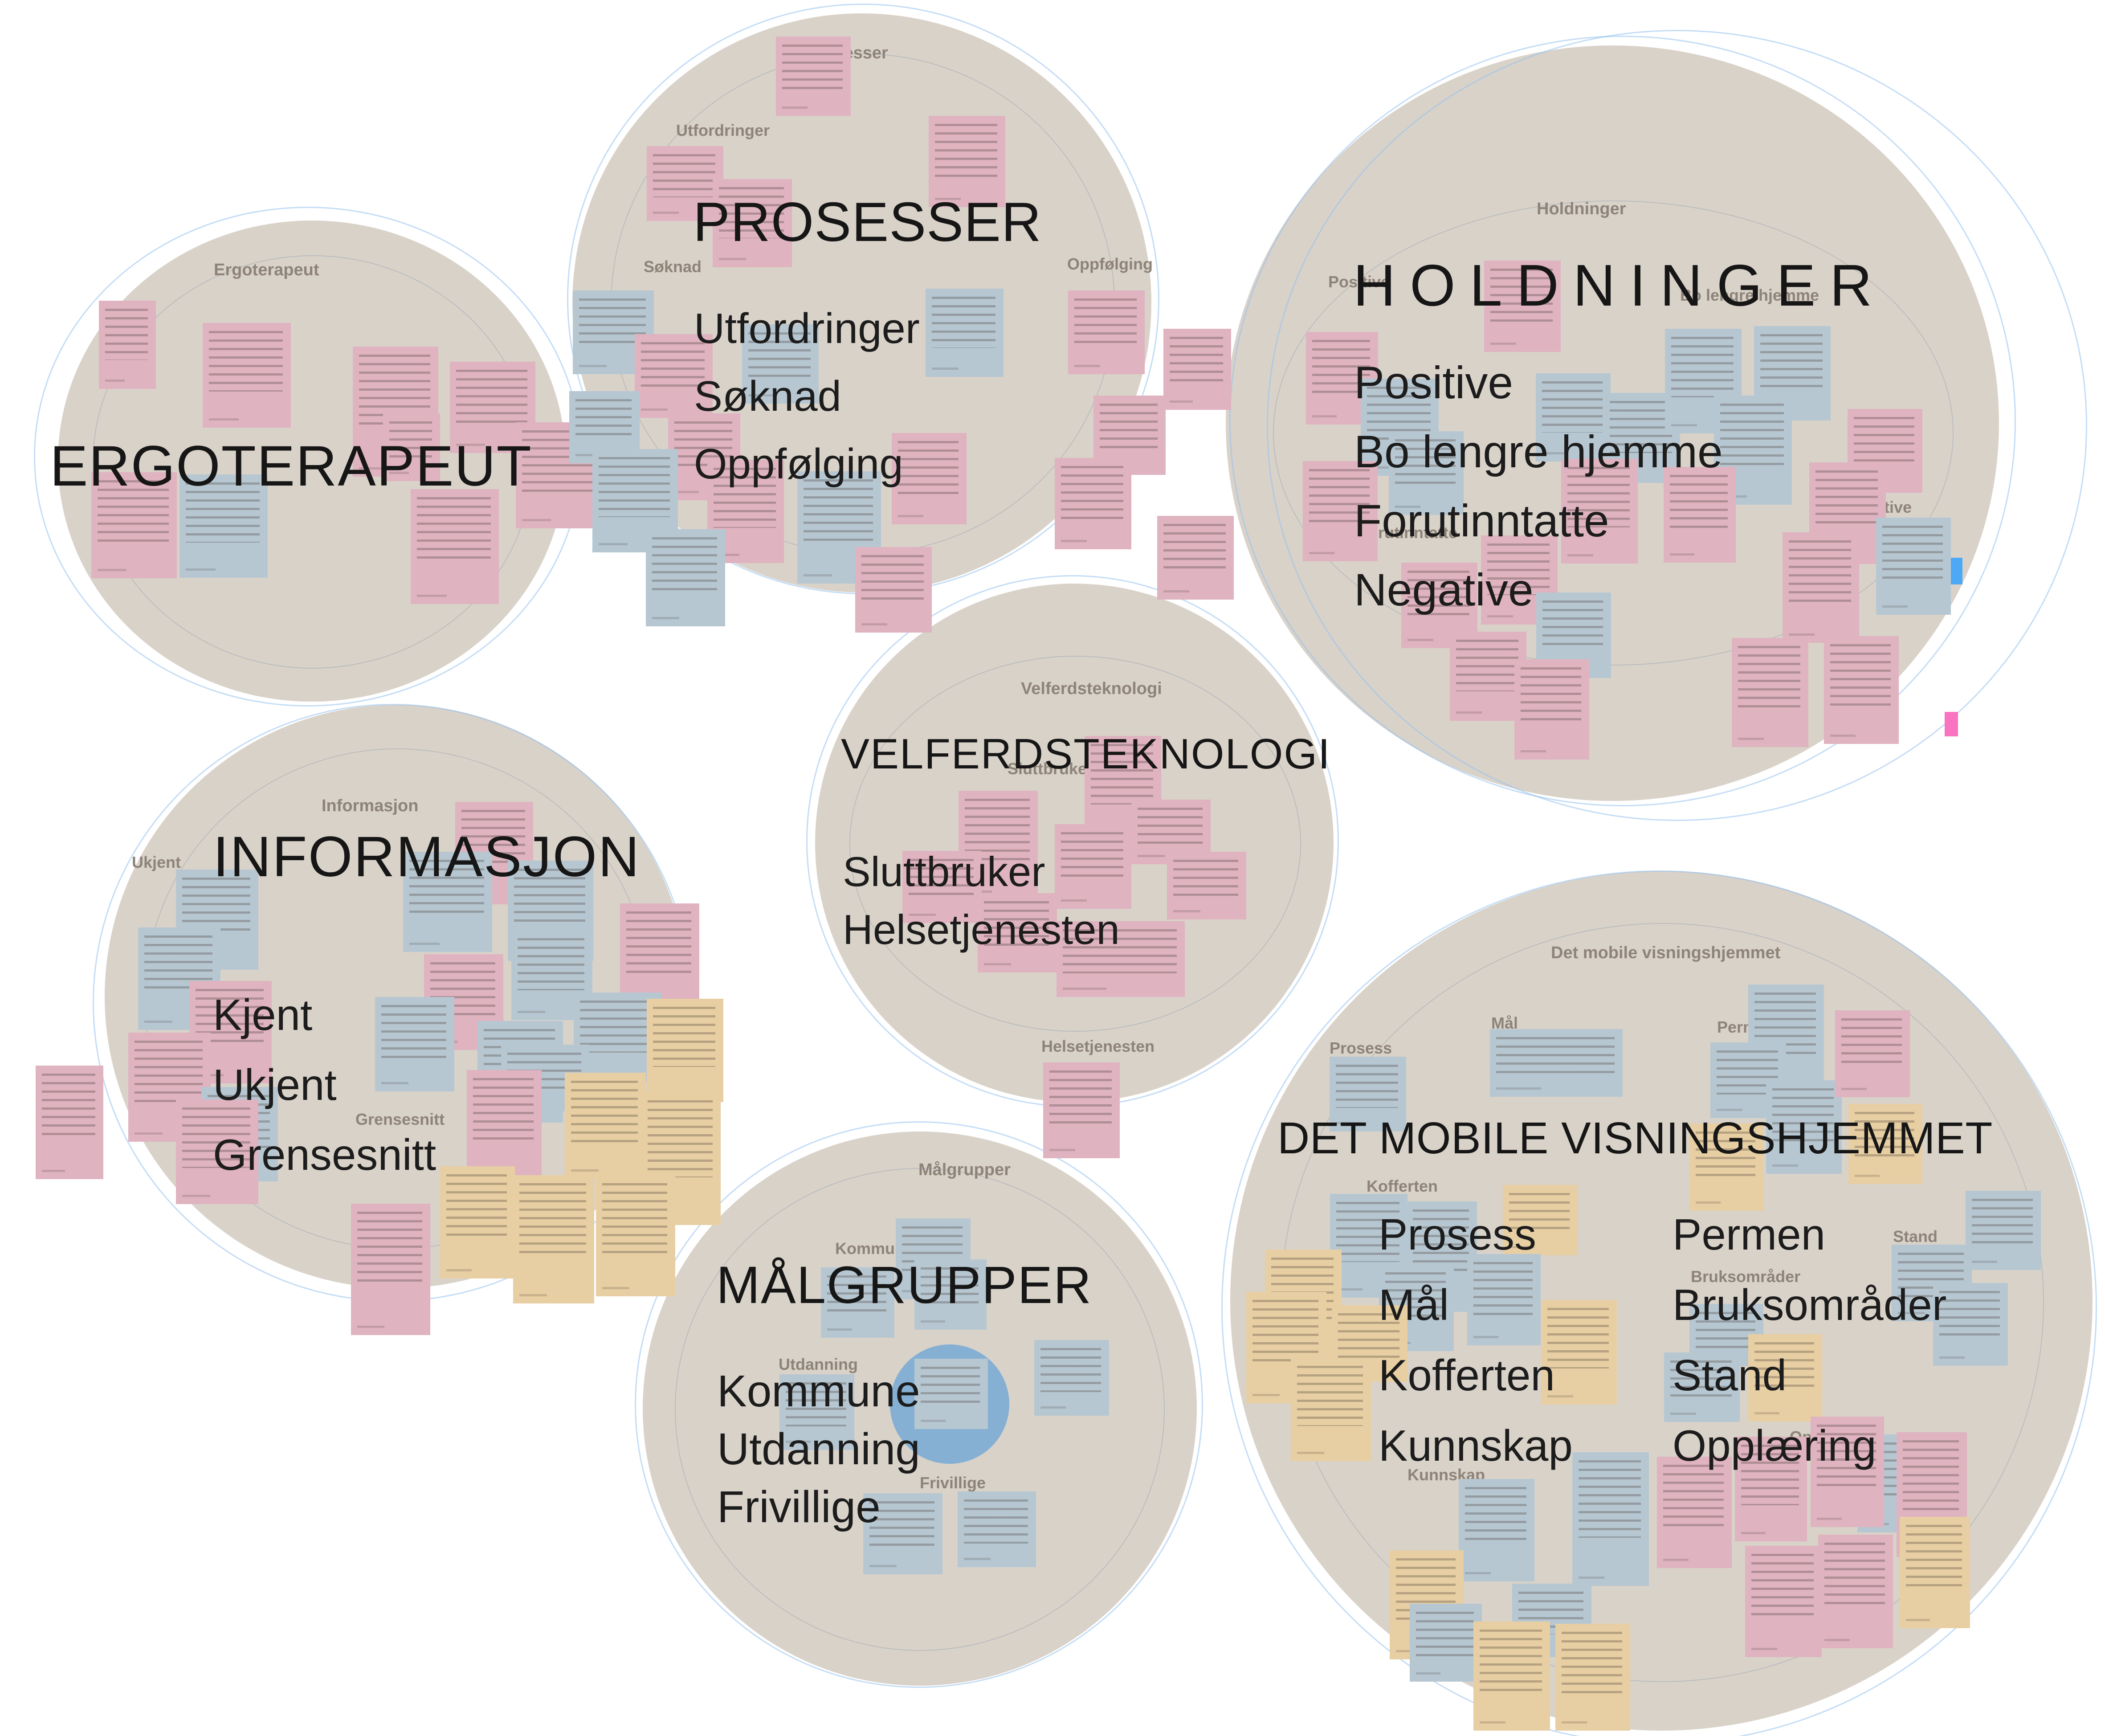  I want to click on zone-label-informasjon: Informasjon, so click(370, 806).